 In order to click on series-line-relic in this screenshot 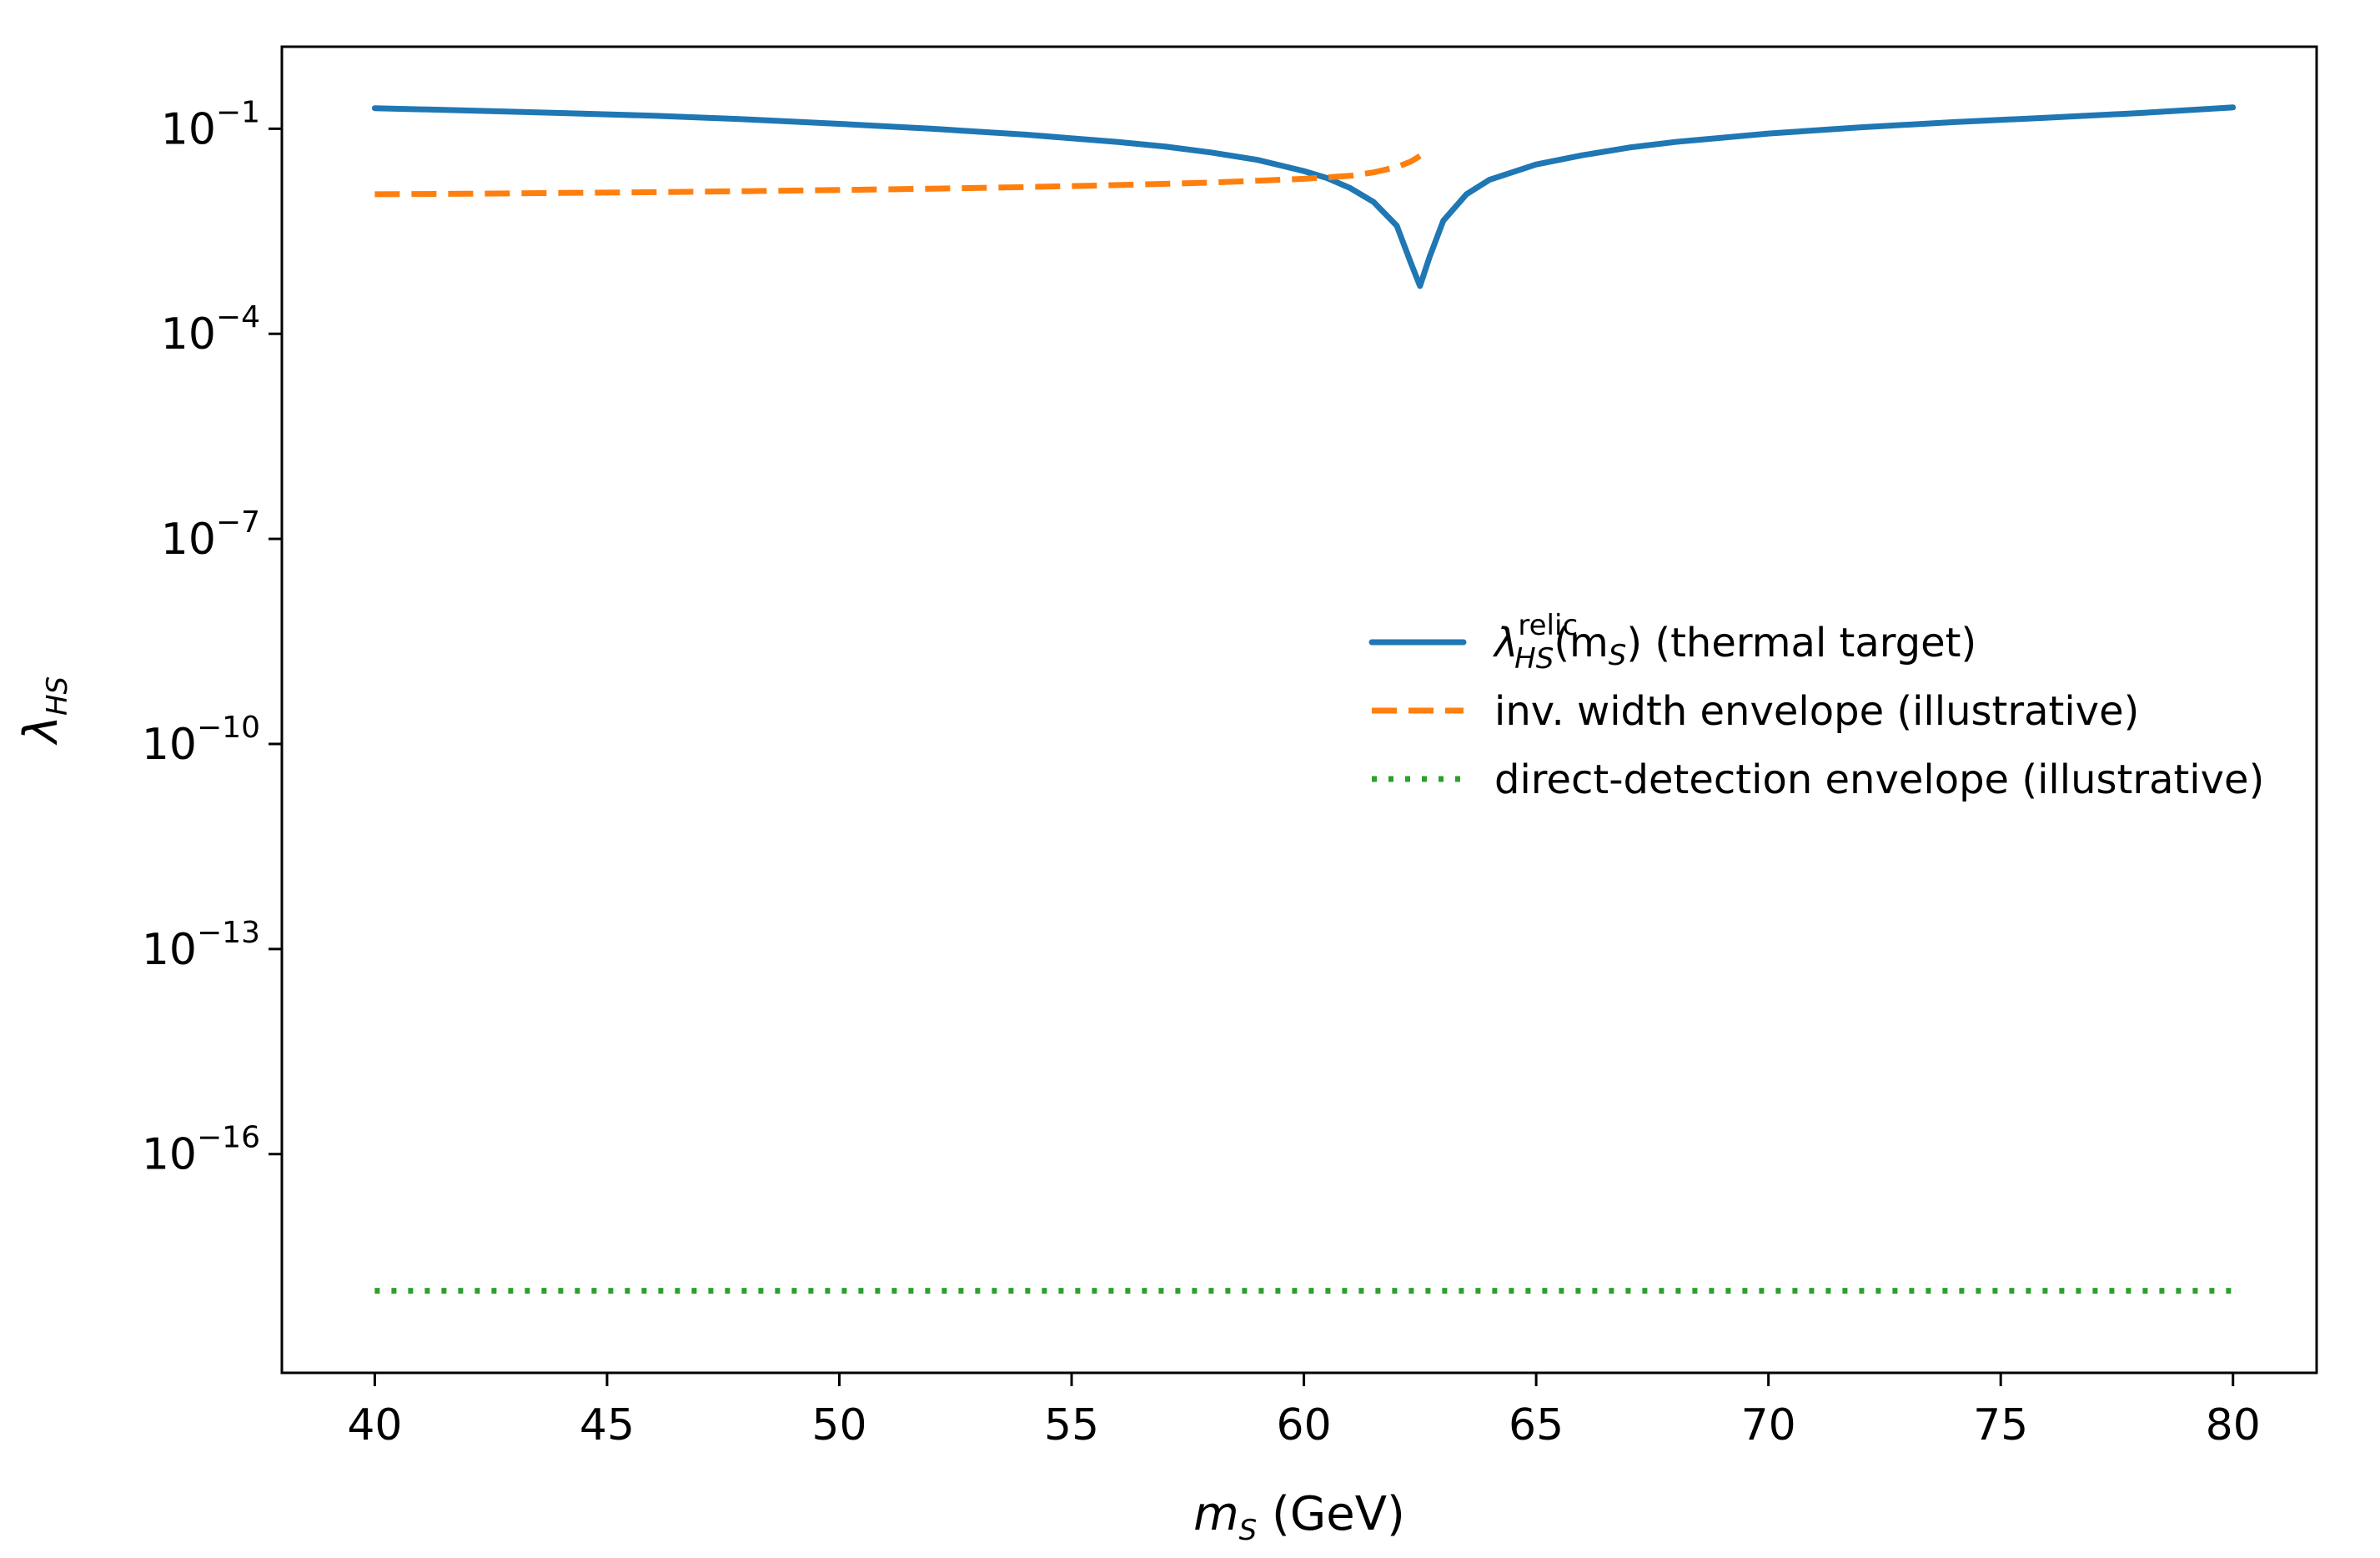, I will do `click(1304, 196)`.